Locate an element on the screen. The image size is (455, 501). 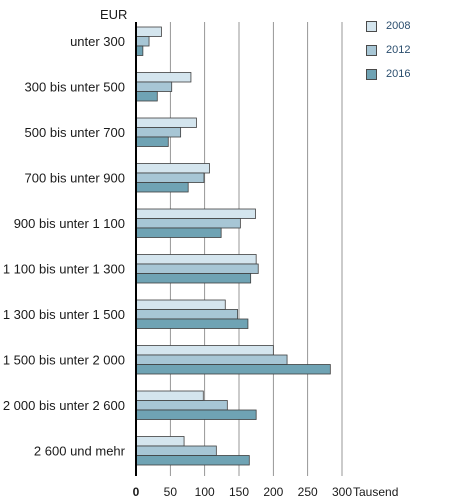
category-label-8: 1 500 bis unter 2 000 is located at coordinates (64, 359).